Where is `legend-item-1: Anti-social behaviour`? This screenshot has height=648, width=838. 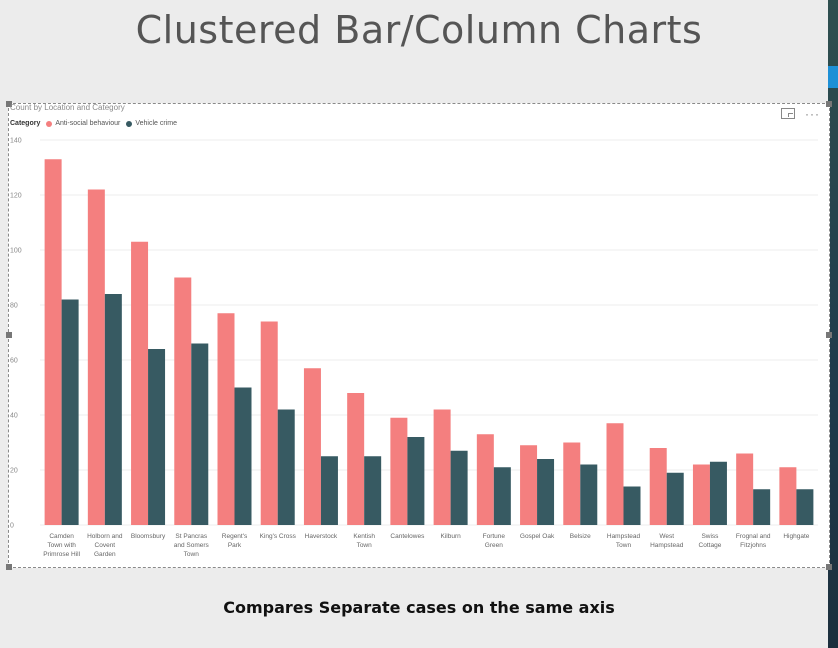
legend-item-1: Anti-social behaviour is located at coordinates (83, 123).